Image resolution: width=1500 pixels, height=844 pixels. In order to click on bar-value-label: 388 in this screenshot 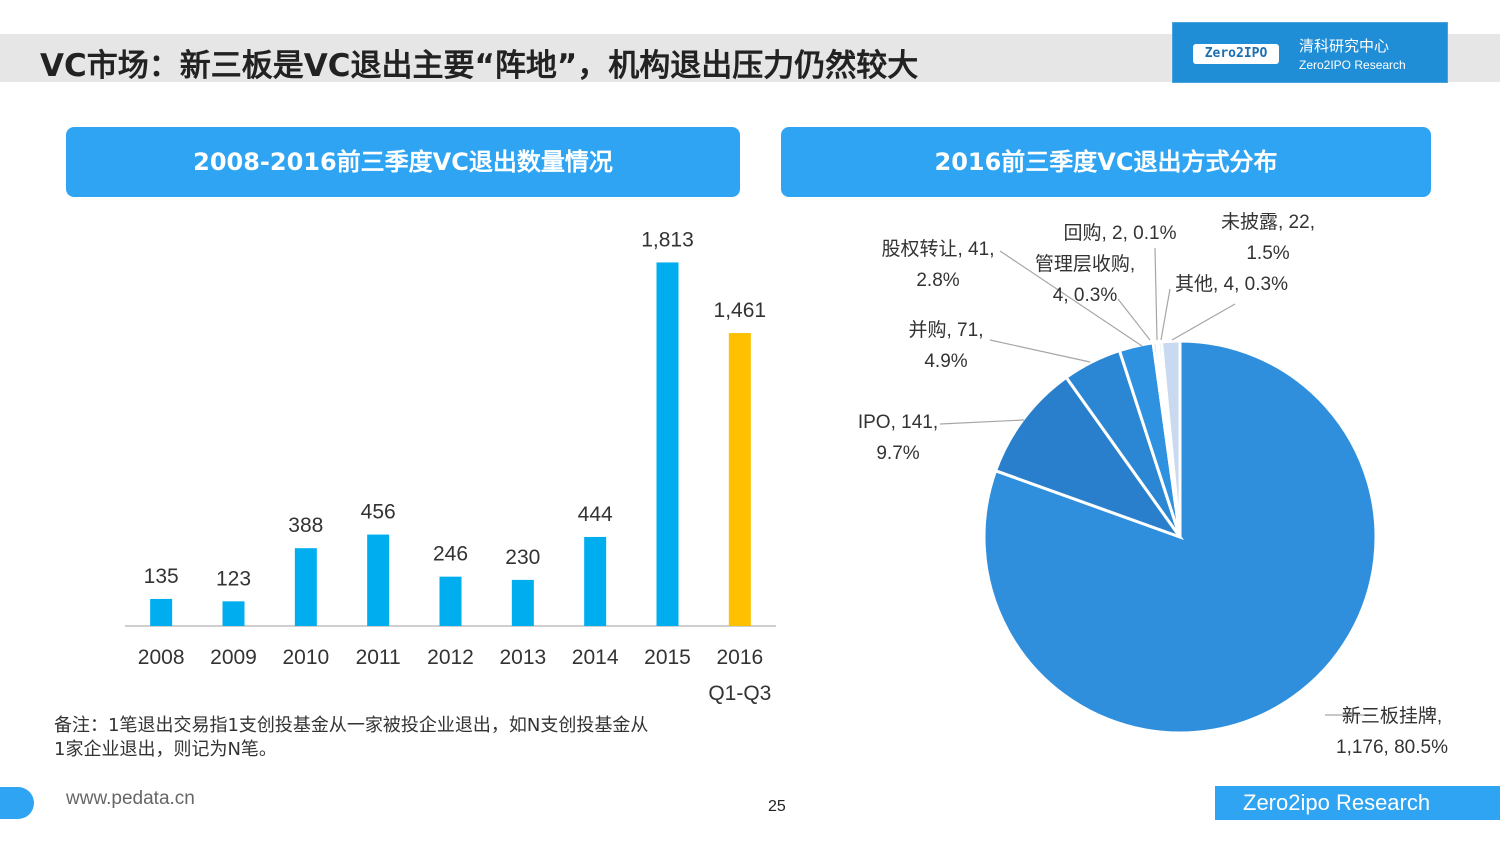, I will do `click(305, 525)`.